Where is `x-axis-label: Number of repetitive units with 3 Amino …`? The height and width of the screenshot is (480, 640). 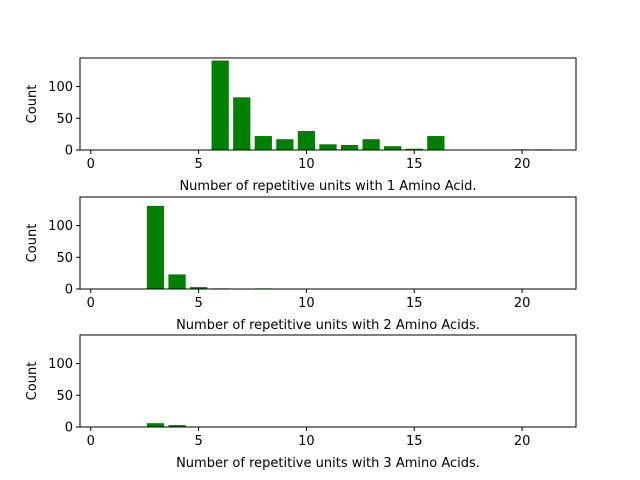
x-axis-label: Number of repetitive units with 3 Amino … is located at coordinates (328, 463).